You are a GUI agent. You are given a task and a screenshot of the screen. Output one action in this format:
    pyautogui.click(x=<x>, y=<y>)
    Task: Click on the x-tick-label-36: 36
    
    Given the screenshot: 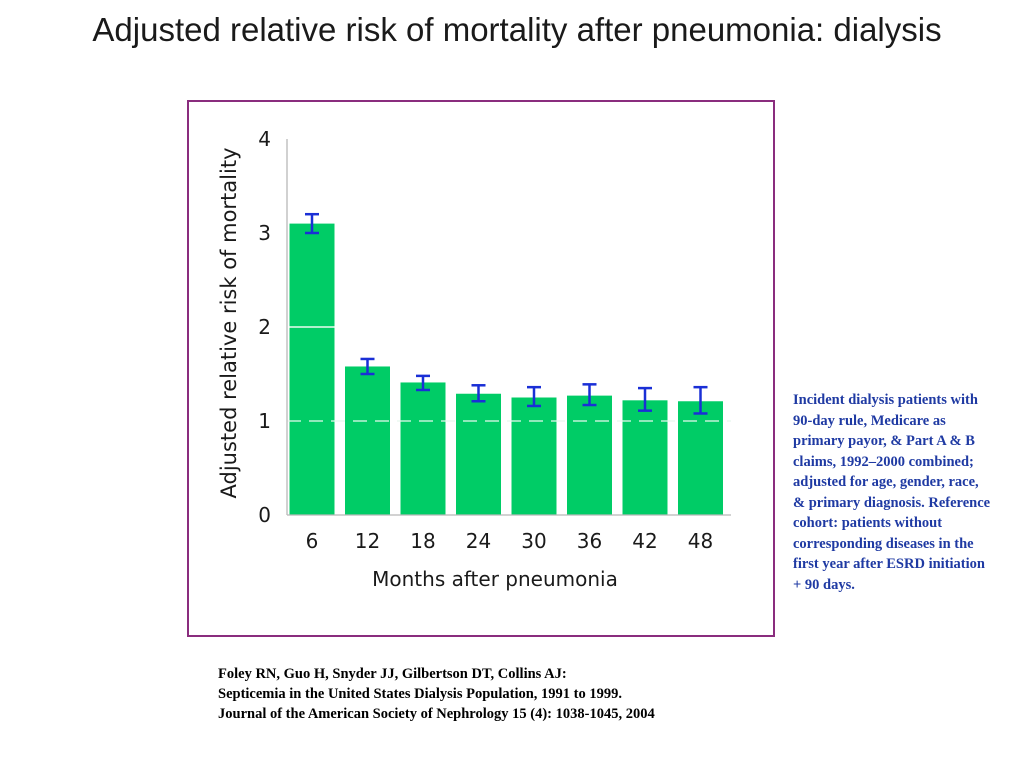 What is the action you would take?
    pyautogui.click(x=589, y=541)
    